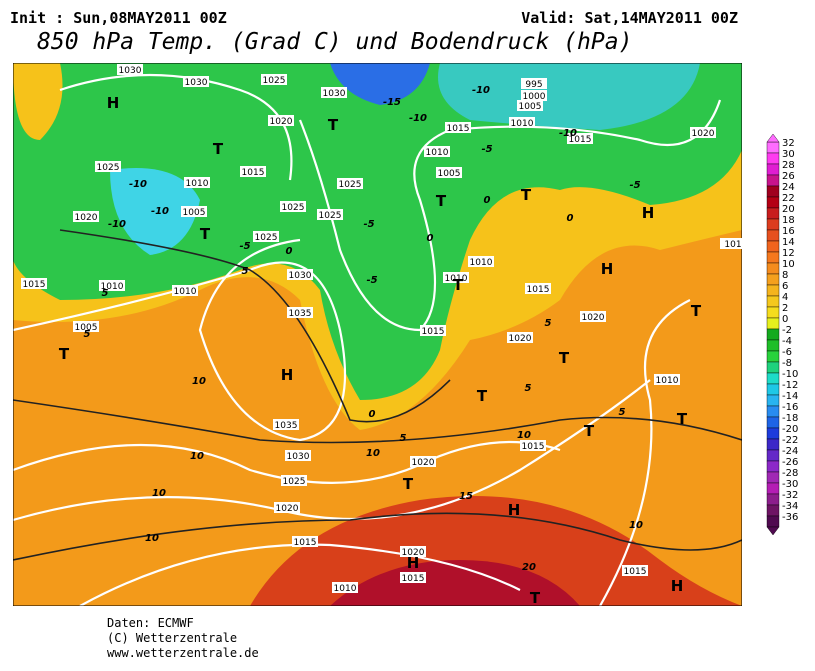 The height and width of the screenshot is (671, 815). I want to click on legend-label: -12, so click(790, 385).